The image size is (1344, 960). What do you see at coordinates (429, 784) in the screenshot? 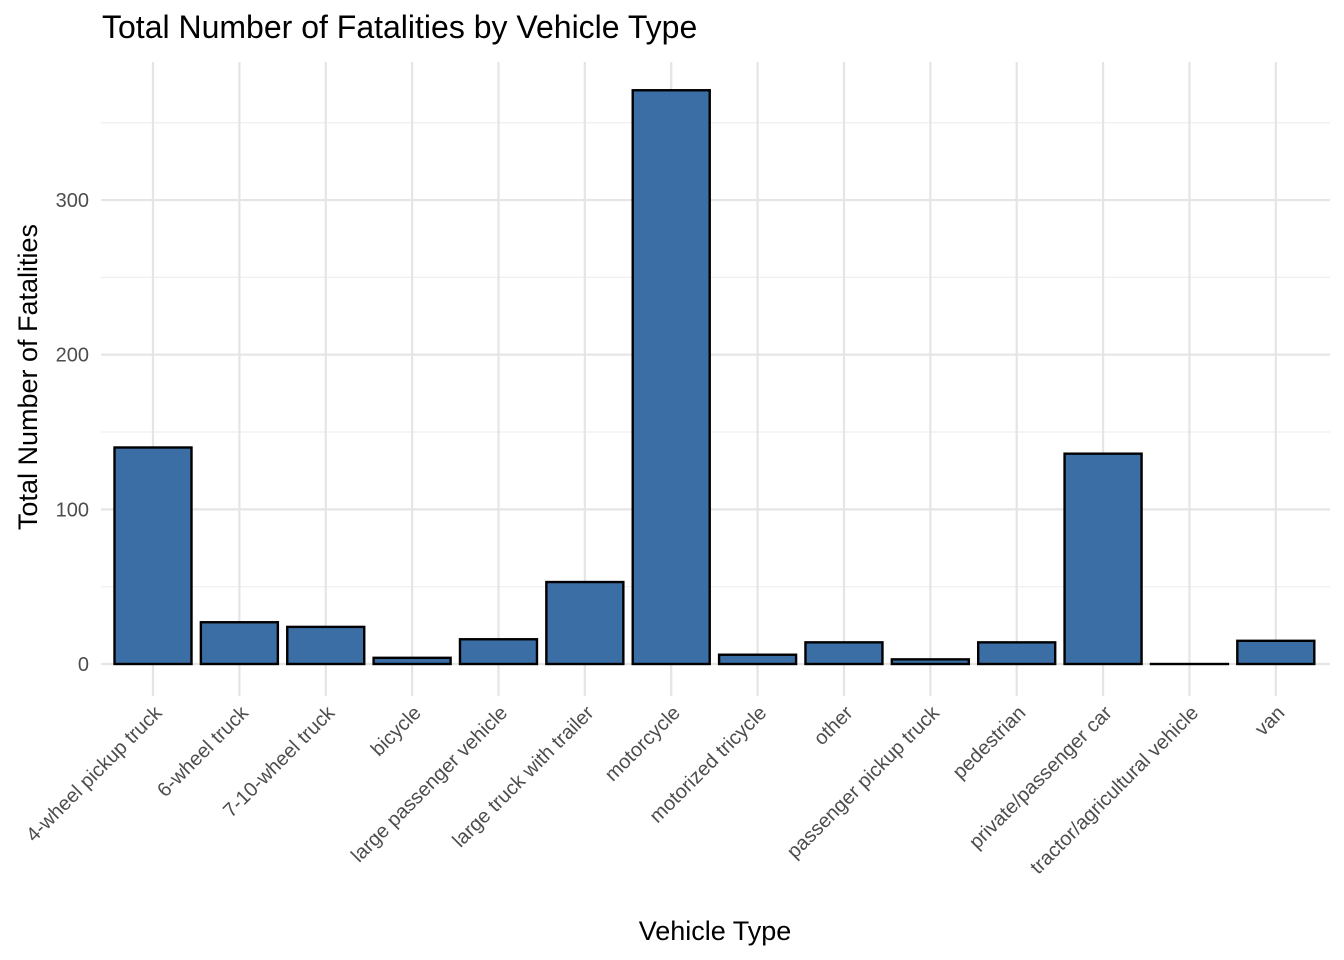
I see `x-tick-label: large passenger vehicle` at bounding box center [429, 784].